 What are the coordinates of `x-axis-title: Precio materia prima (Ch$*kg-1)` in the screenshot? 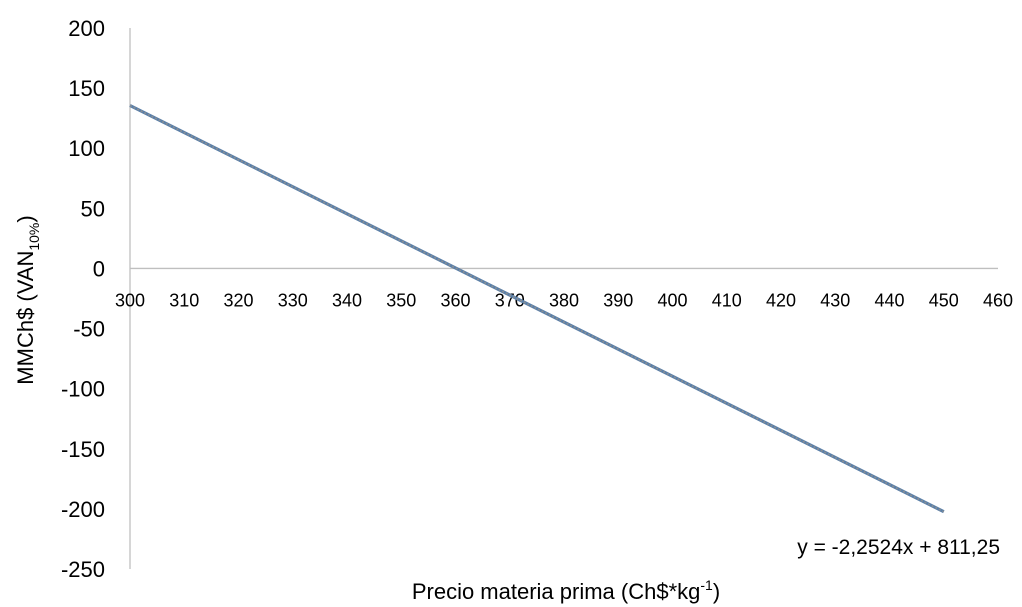 It's located at (566, 590).